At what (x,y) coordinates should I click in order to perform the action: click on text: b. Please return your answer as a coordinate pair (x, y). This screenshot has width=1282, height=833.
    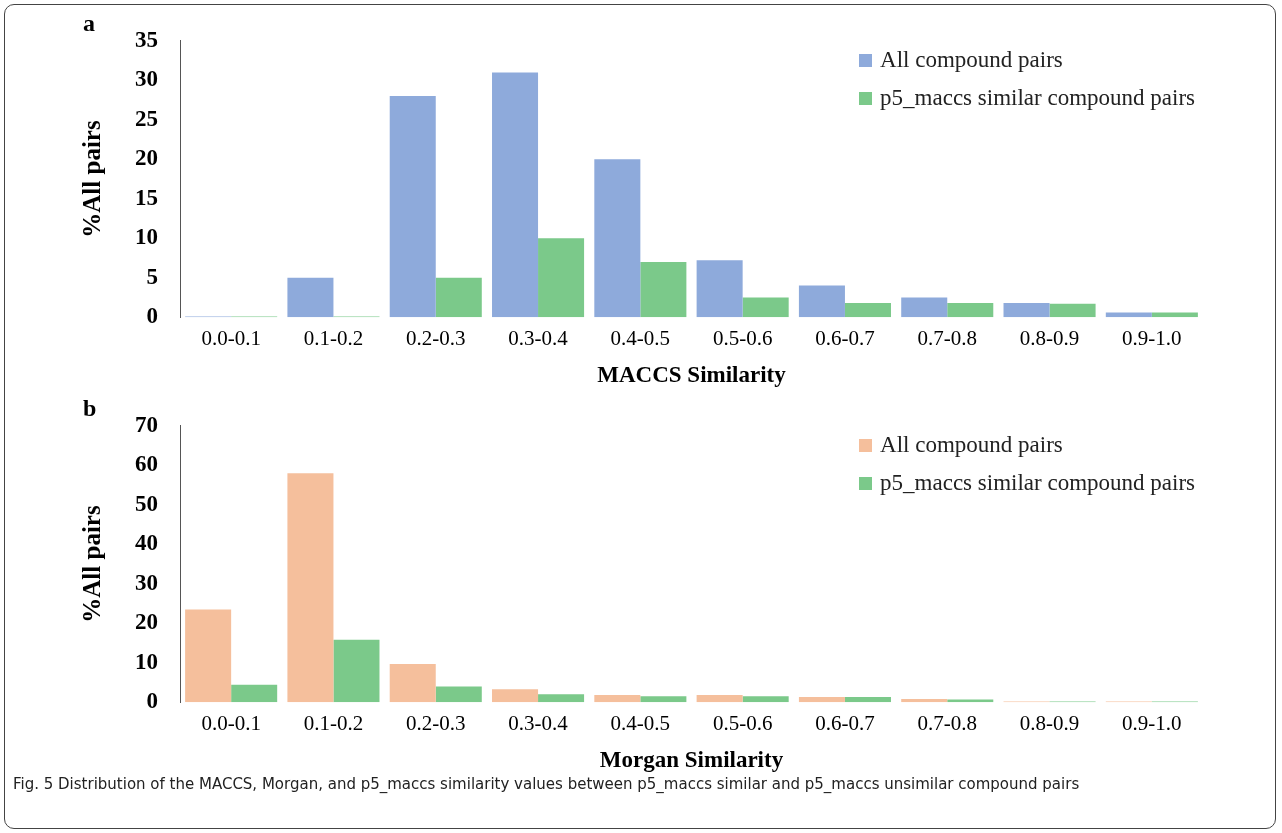
    Looking at the image, I should click on (90, 408).